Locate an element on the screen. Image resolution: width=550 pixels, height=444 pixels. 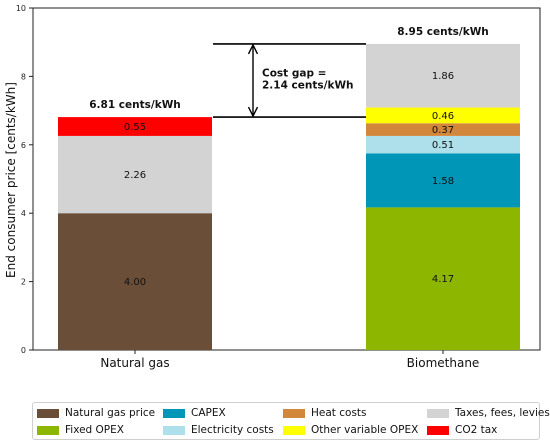
bar-segment-co2-tax is located at coordinates (135, 126).